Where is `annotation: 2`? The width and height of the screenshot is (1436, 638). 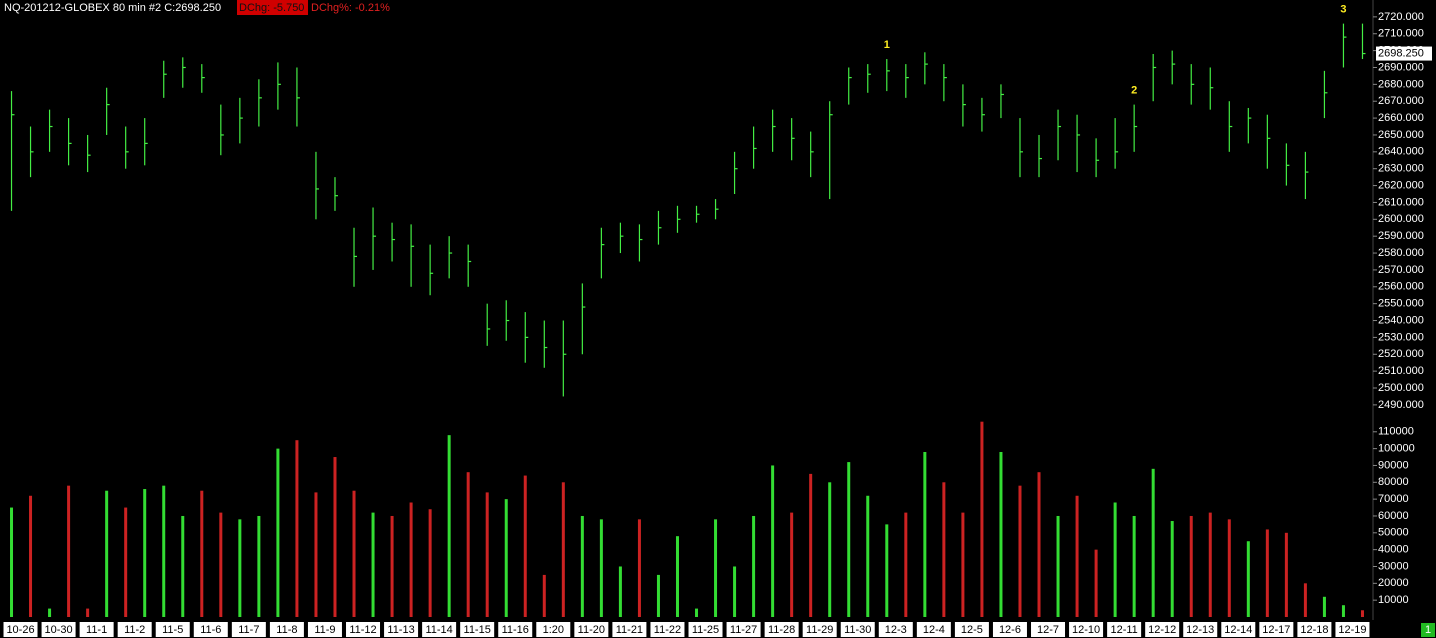 annotation: 2 is located at coordinates (1134, 90).